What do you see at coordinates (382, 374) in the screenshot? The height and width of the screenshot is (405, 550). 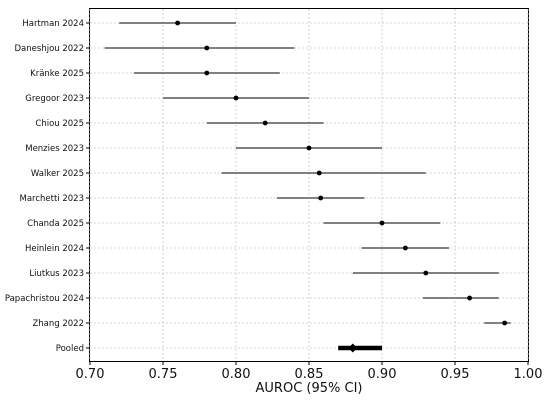 I see `x-tick-label: 0.90` at bounding box center [382, 374].